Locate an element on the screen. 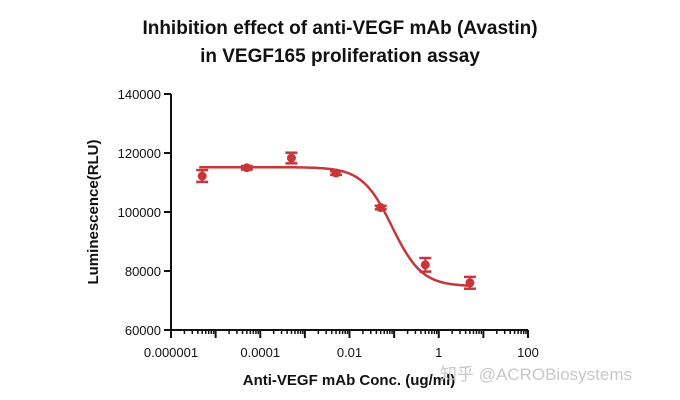 Image resolution: width=680 pixels, height=400 pixels. watermark: 知乎 @ACROBiosystems is located at coordinates (536, 374).